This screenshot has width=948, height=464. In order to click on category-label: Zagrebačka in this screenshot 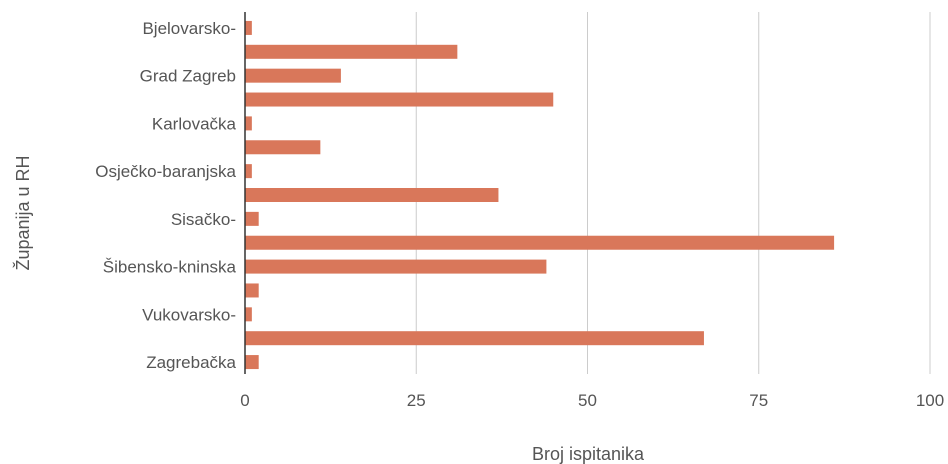, I will do `click(191, 362)`.